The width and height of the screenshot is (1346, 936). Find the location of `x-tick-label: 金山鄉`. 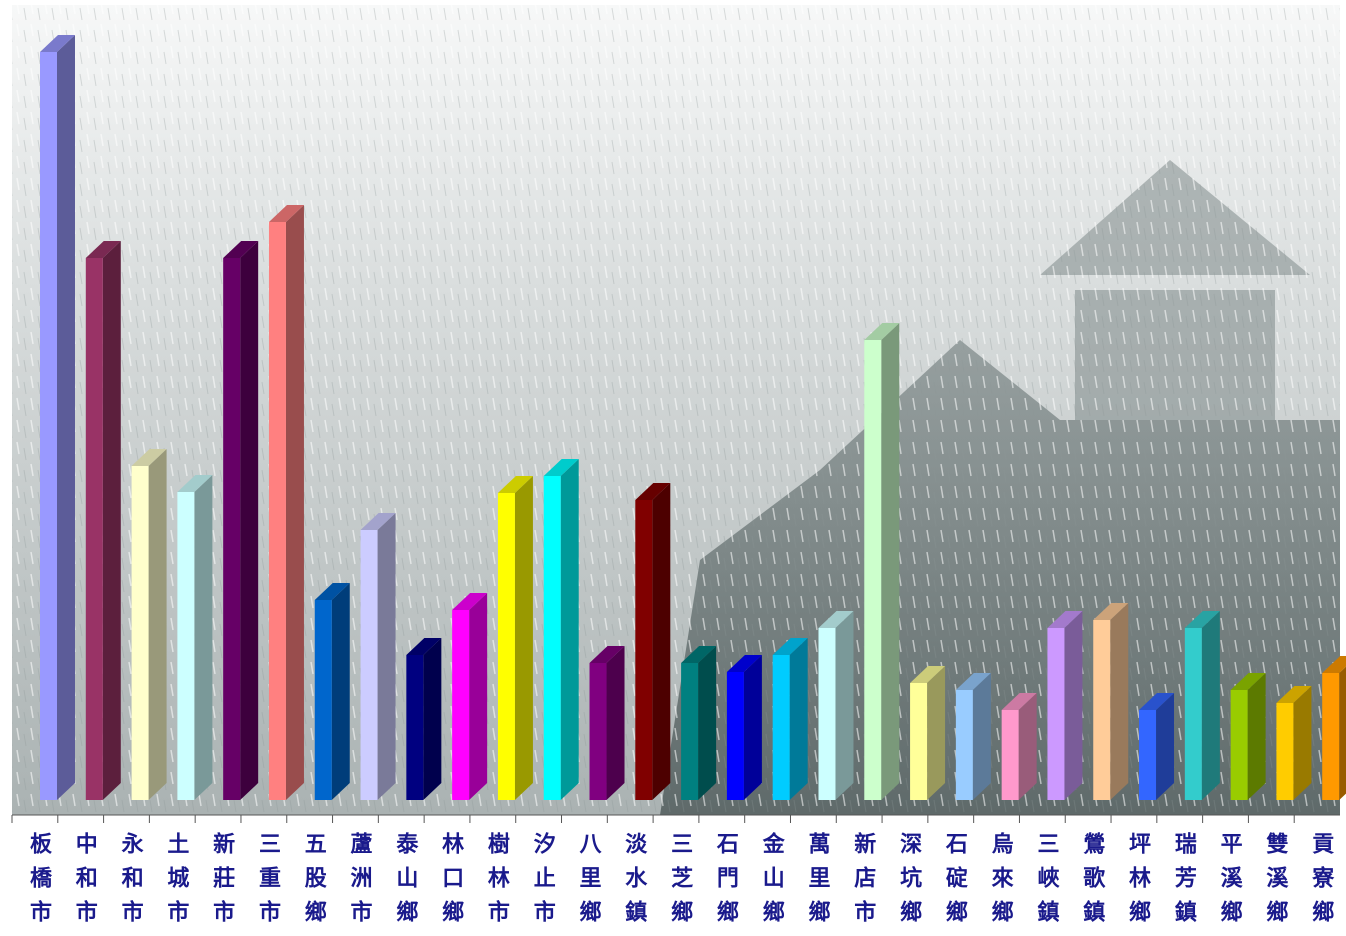

x-tick-label: 金山鄉 is located at coordinates (771, 883).